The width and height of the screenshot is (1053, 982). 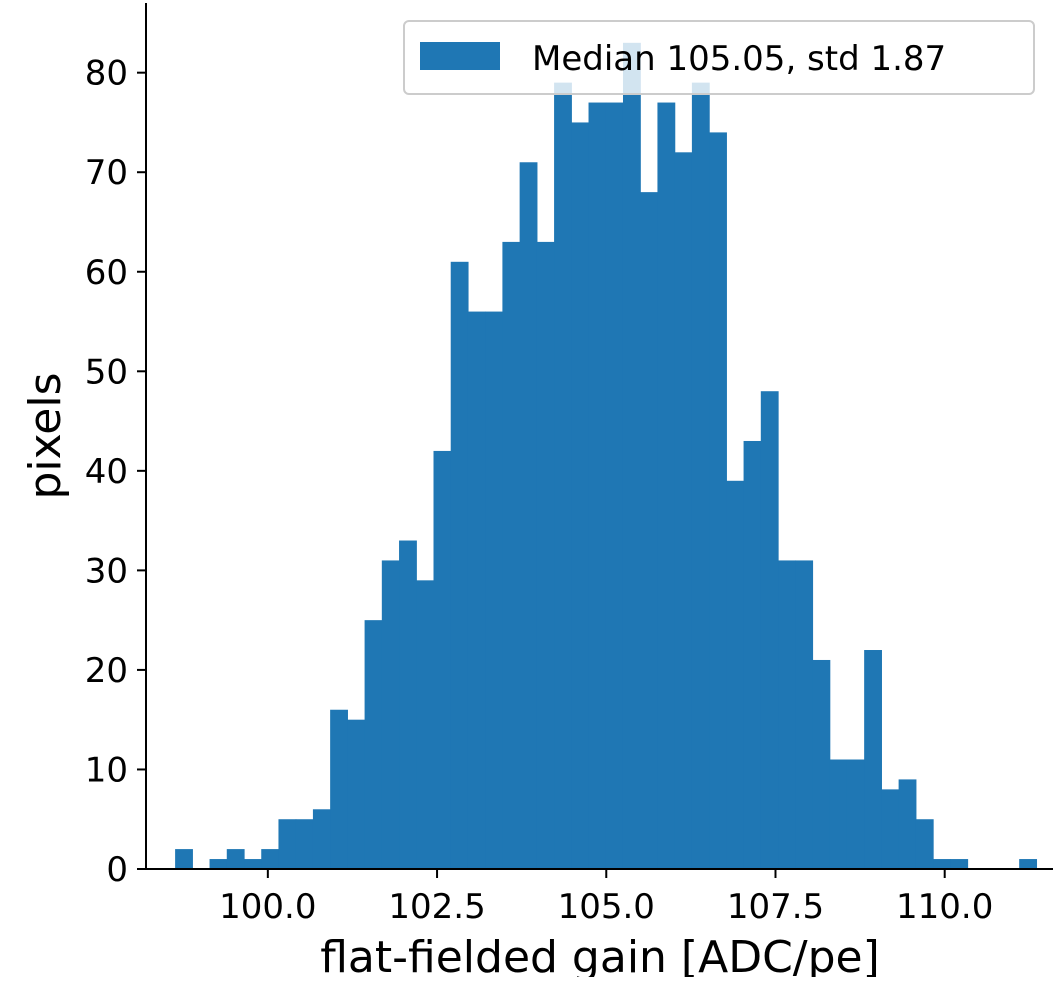 I want to click on y-tick-label: 70, so click(x=106, y=173).